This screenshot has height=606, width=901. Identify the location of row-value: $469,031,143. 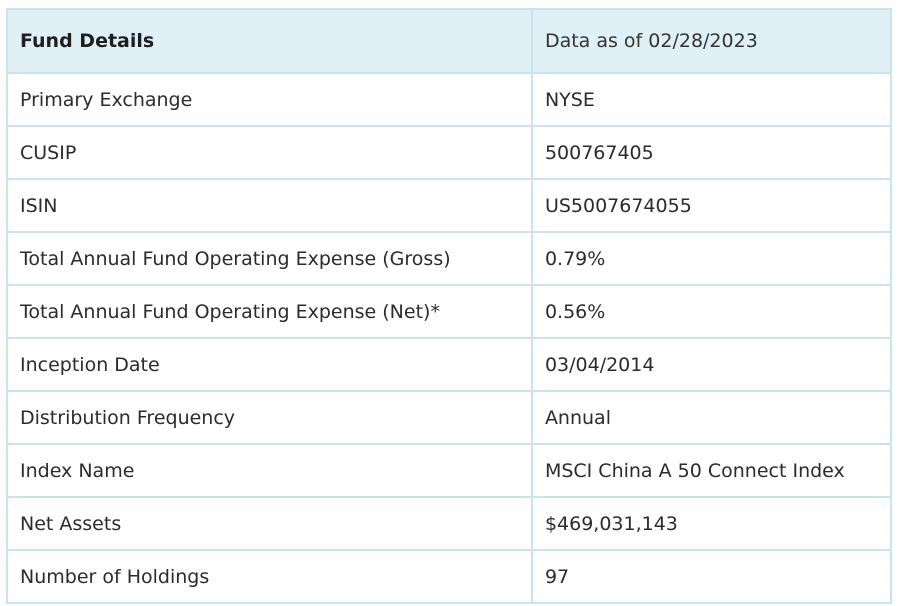
(711, 523).